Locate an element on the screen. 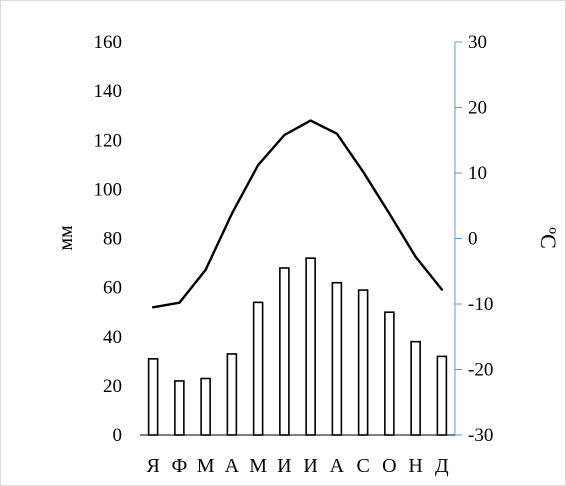  left-tick-label: 100 is located at coordinates (108, 189).